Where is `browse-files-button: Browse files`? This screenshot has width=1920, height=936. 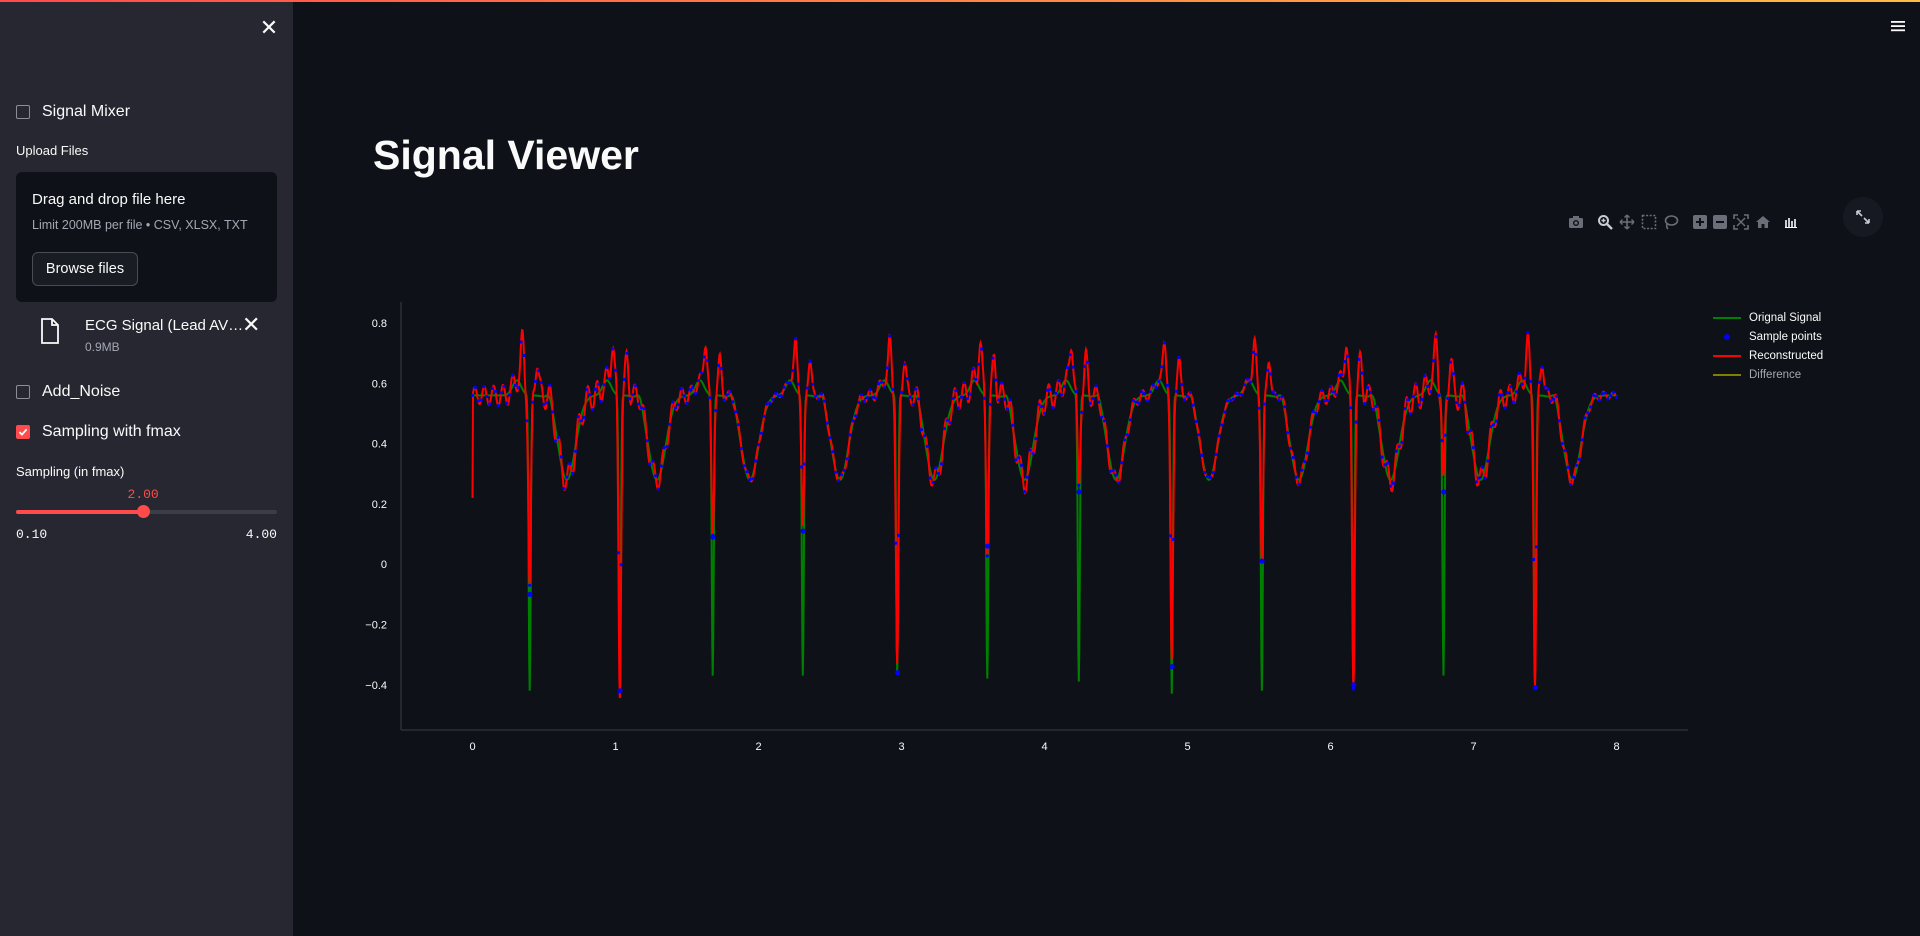
browse-files-button: Browse files is located at coordinates (85, 269).